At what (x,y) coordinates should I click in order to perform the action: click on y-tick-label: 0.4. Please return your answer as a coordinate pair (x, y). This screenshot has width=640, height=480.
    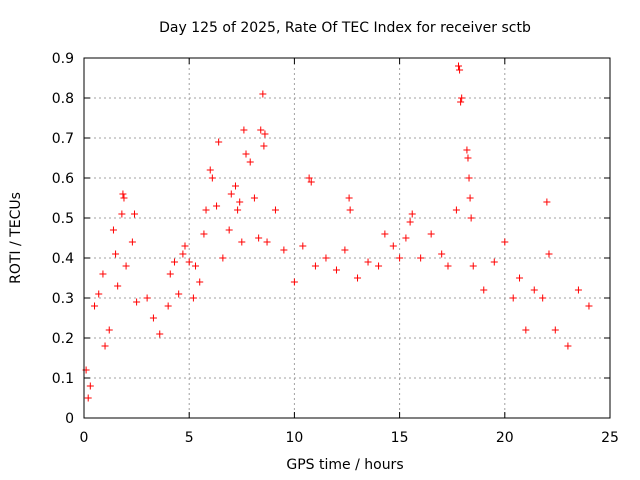
    Looking at the image, I should click on (63, 259).